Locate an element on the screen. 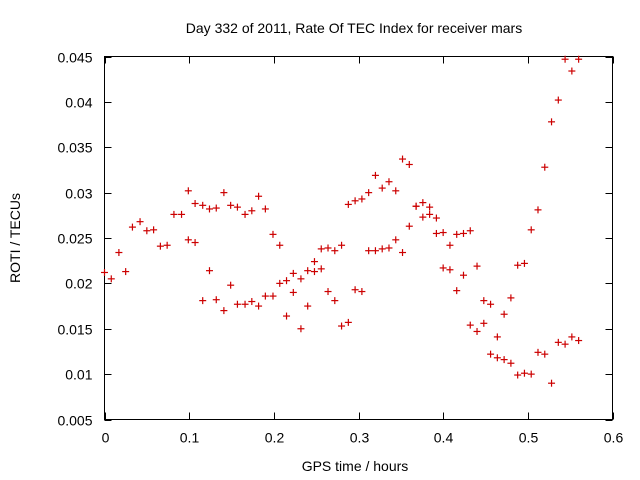  y-tick-label: 0.015 is located at coordinates (74, 330).